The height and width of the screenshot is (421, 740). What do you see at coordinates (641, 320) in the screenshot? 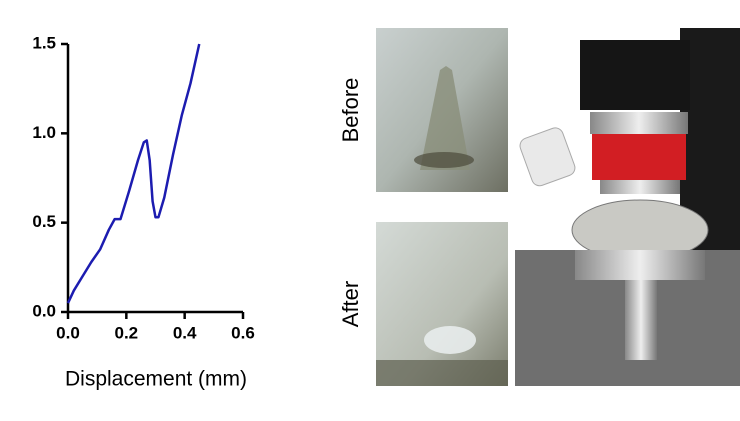
I see `post` at bounding box center [641, 320].